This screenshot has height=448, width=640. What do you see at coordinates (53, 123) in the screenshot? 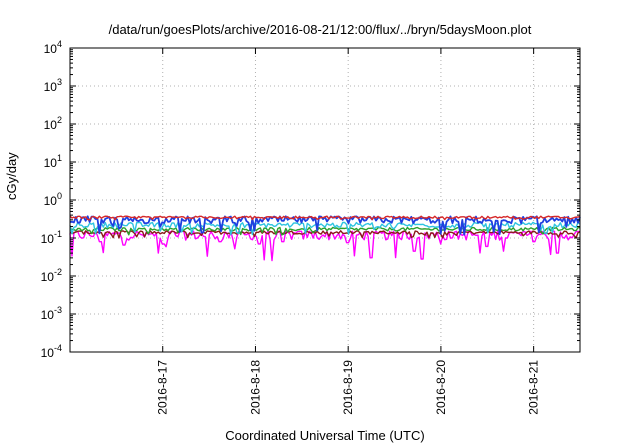
I see `y-tick-label: 10²` at bounding box center [53, 123].